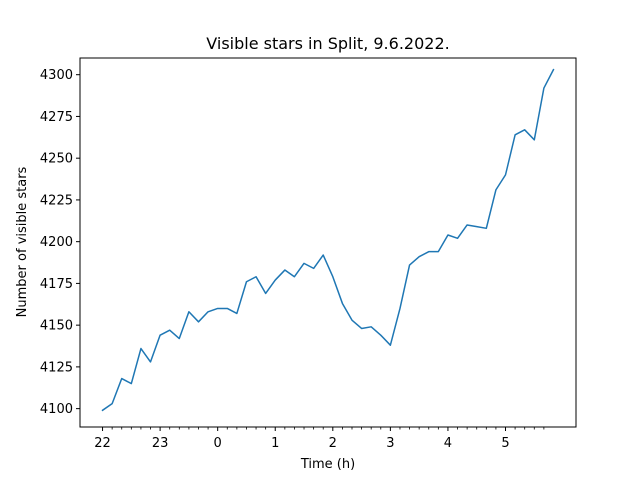 The width and height of the screenshot is (640, 480). What do you see at coordinates (327, 464) in the screenshot?
I see `x-axis-label: Time (h)` at bounding box center [327, 464].